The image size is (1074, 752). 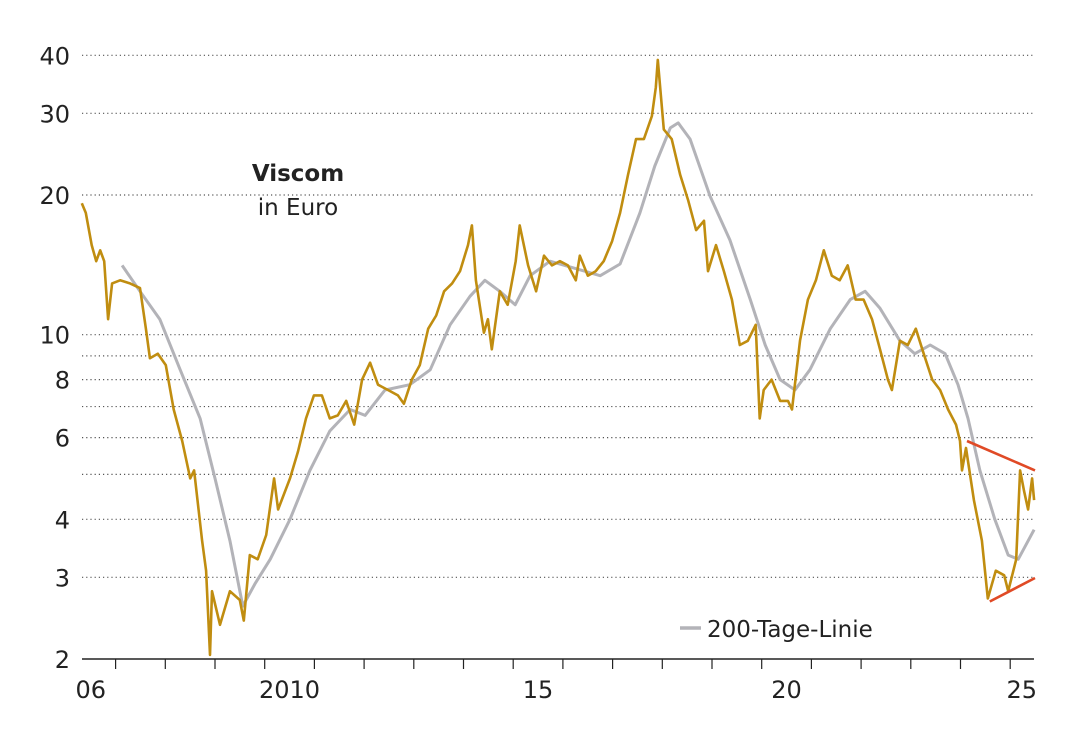 I want to click on legend: 200-Tage-Linie, so click(x=776, y=630).